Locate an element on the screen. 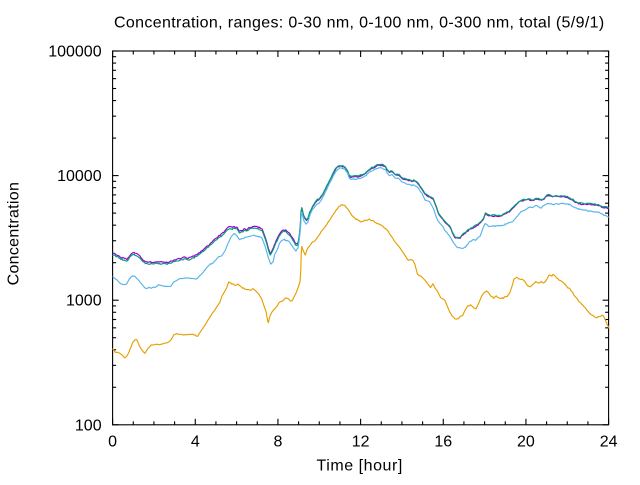 This screenshot has height=485, width=640. svg-text: Concentration is located at coordinates (14, 234).